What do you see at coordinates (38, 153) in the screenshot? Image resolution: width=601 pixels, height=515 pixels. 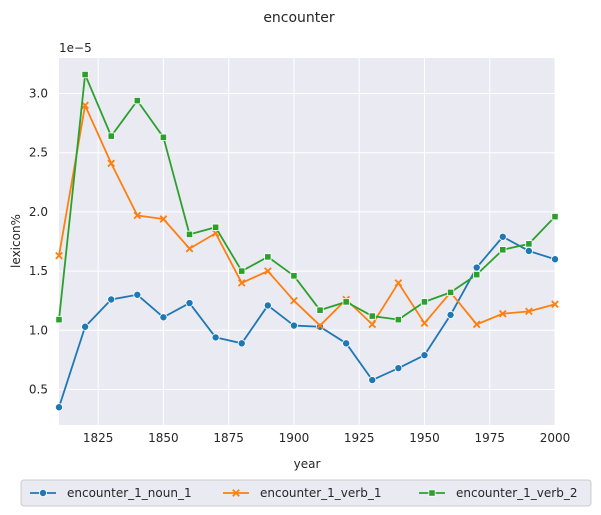 I see `y-tick-label: 2.5` at bounding box center [38, 153].